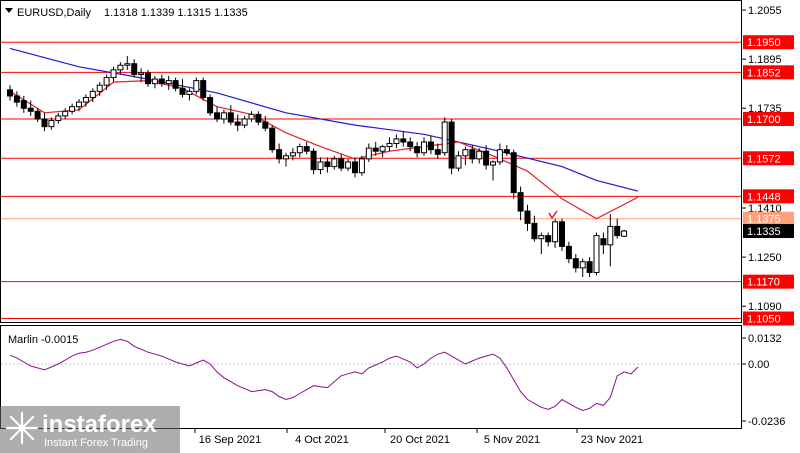 The height and width of the screenshot is (453, 800). What do you see at coordinates (763, 283) in the screenshot?
I see `level-badge-label: 1.1170` at bounding box center [763, 283].